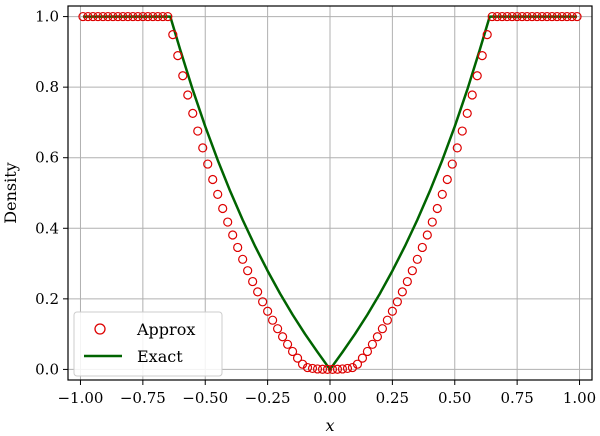 The height and width of the screenshot is (436, 600). What do you see at coordinates (10, 192) in the screenshot?
I see `y-axis-label: Density` at bounding box center [10, 192].